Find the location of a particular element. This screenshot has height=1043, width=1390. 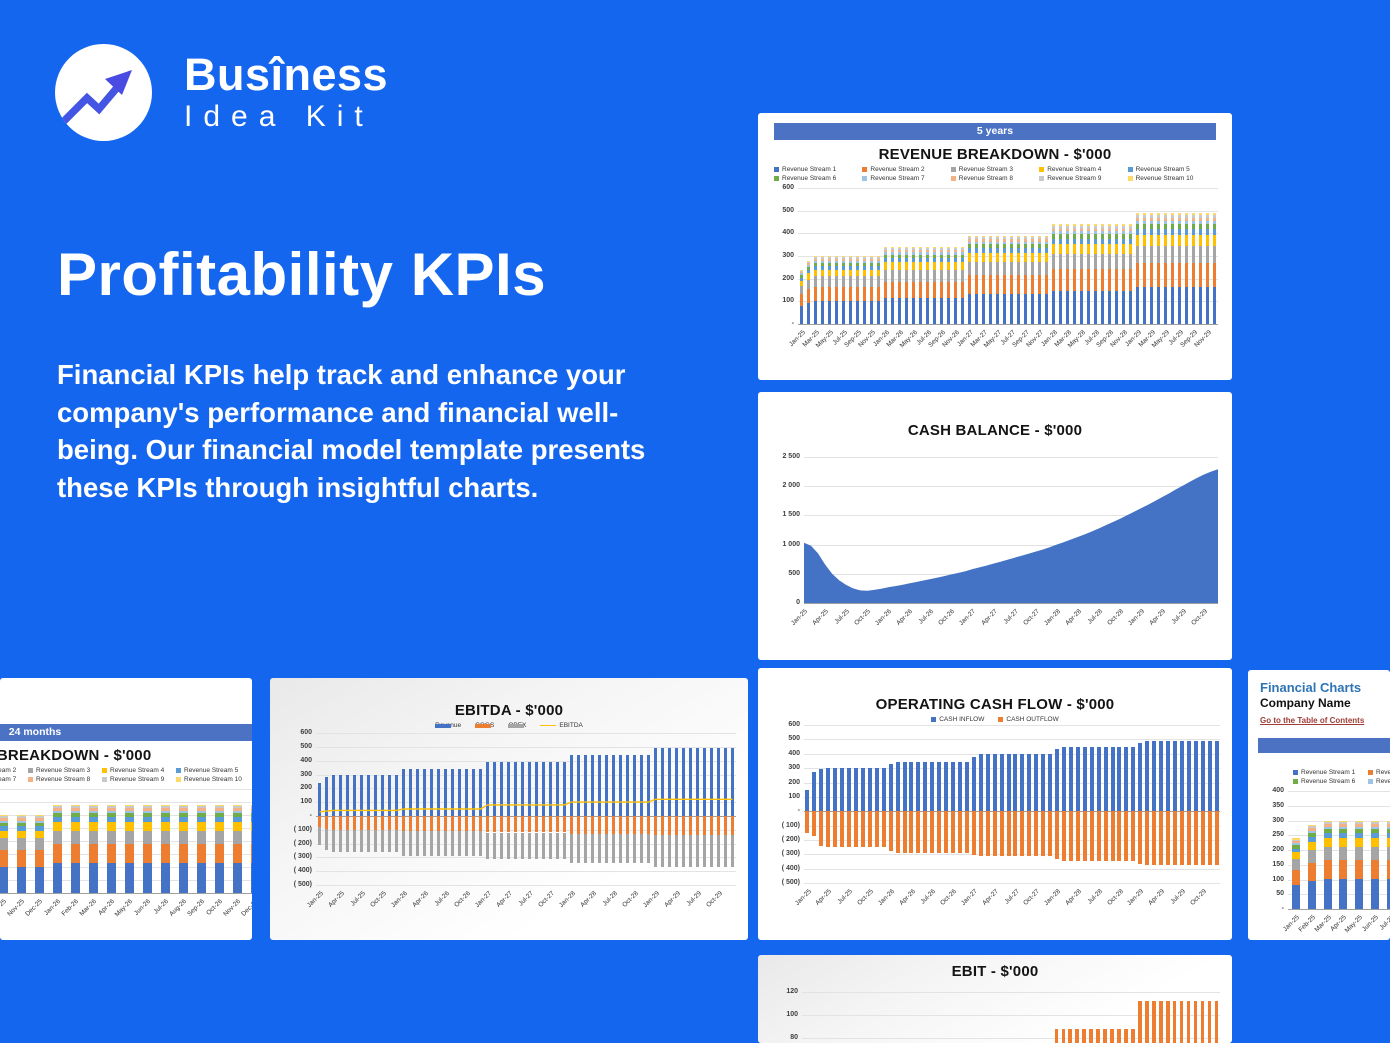

table-of-contents-link: Go to the Table of Contents is located at coordinates (1312, 720).